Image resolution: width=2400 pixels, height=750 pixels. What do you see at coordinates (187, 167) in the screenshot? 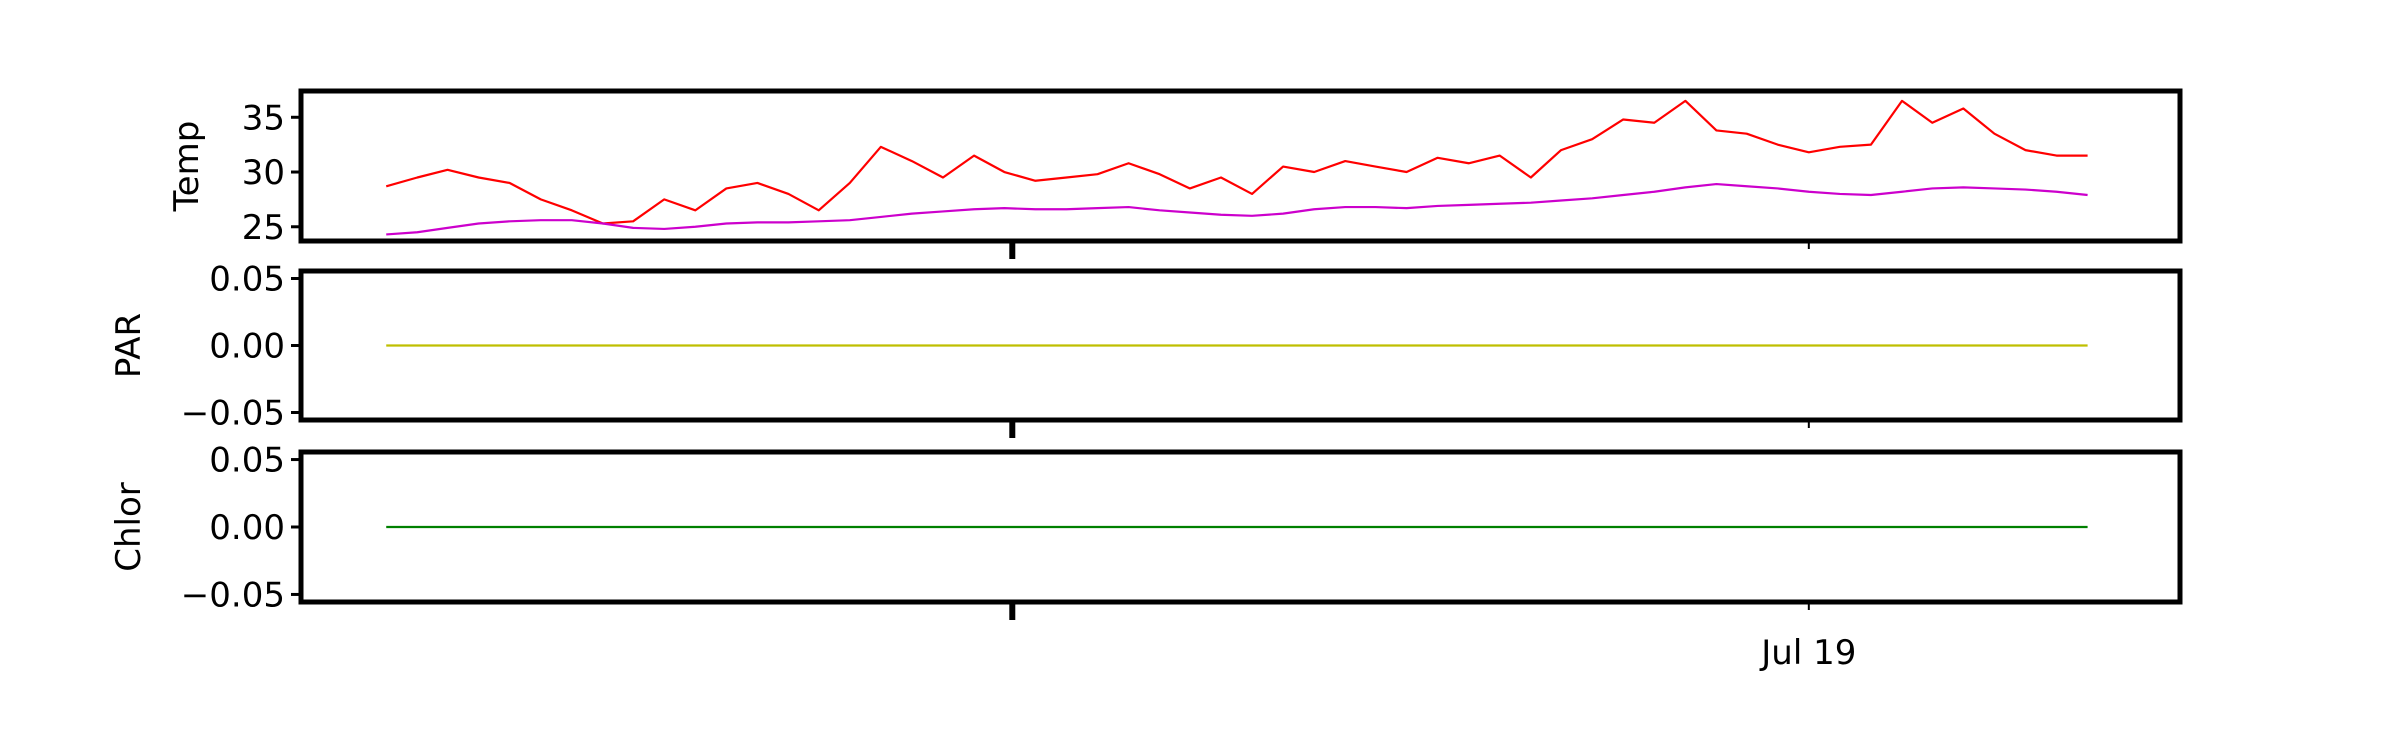
I see `y-axis-label: Temp` at bounding box center [187, 167].